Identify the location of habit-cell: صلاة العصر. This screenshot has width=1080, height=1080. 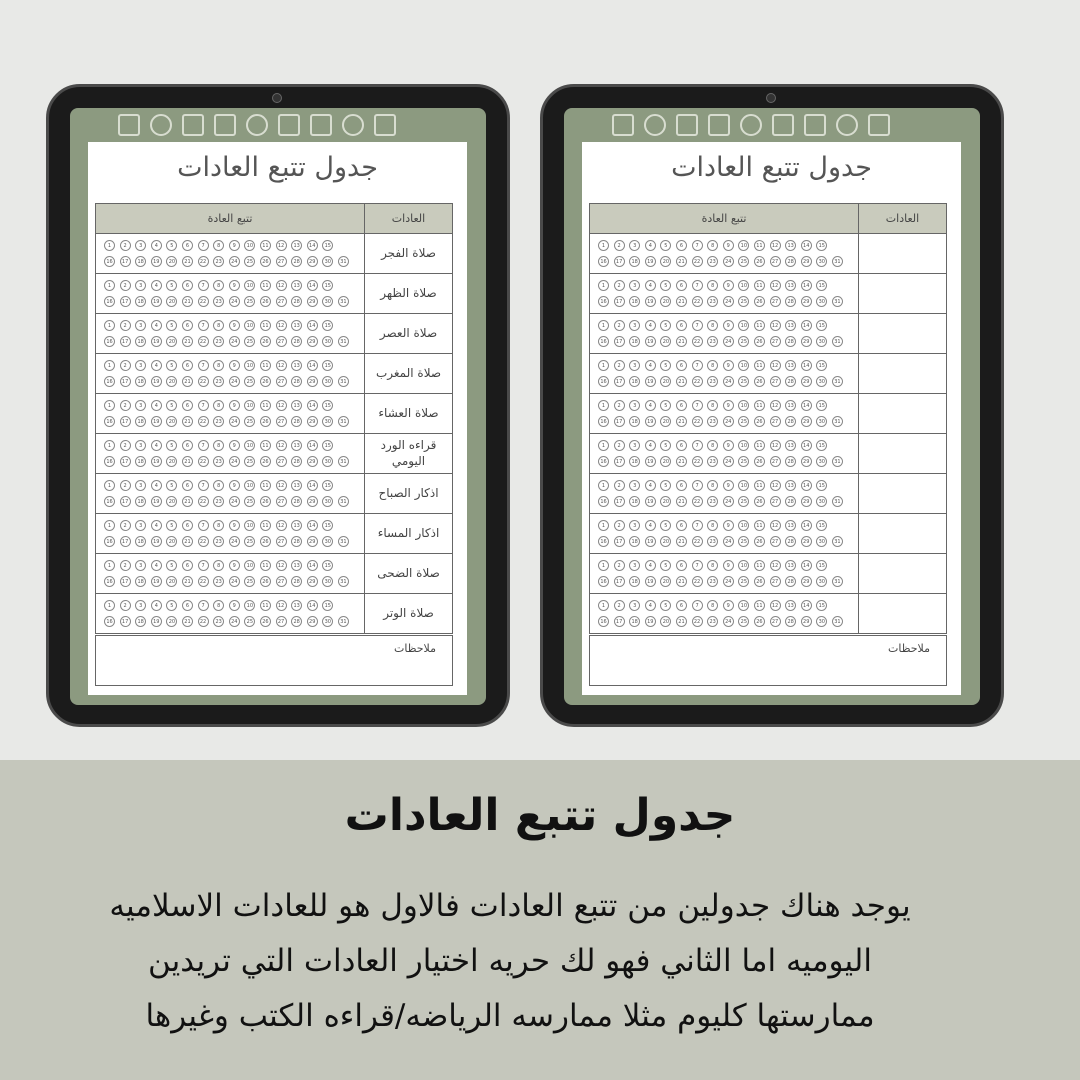
(408, 333).